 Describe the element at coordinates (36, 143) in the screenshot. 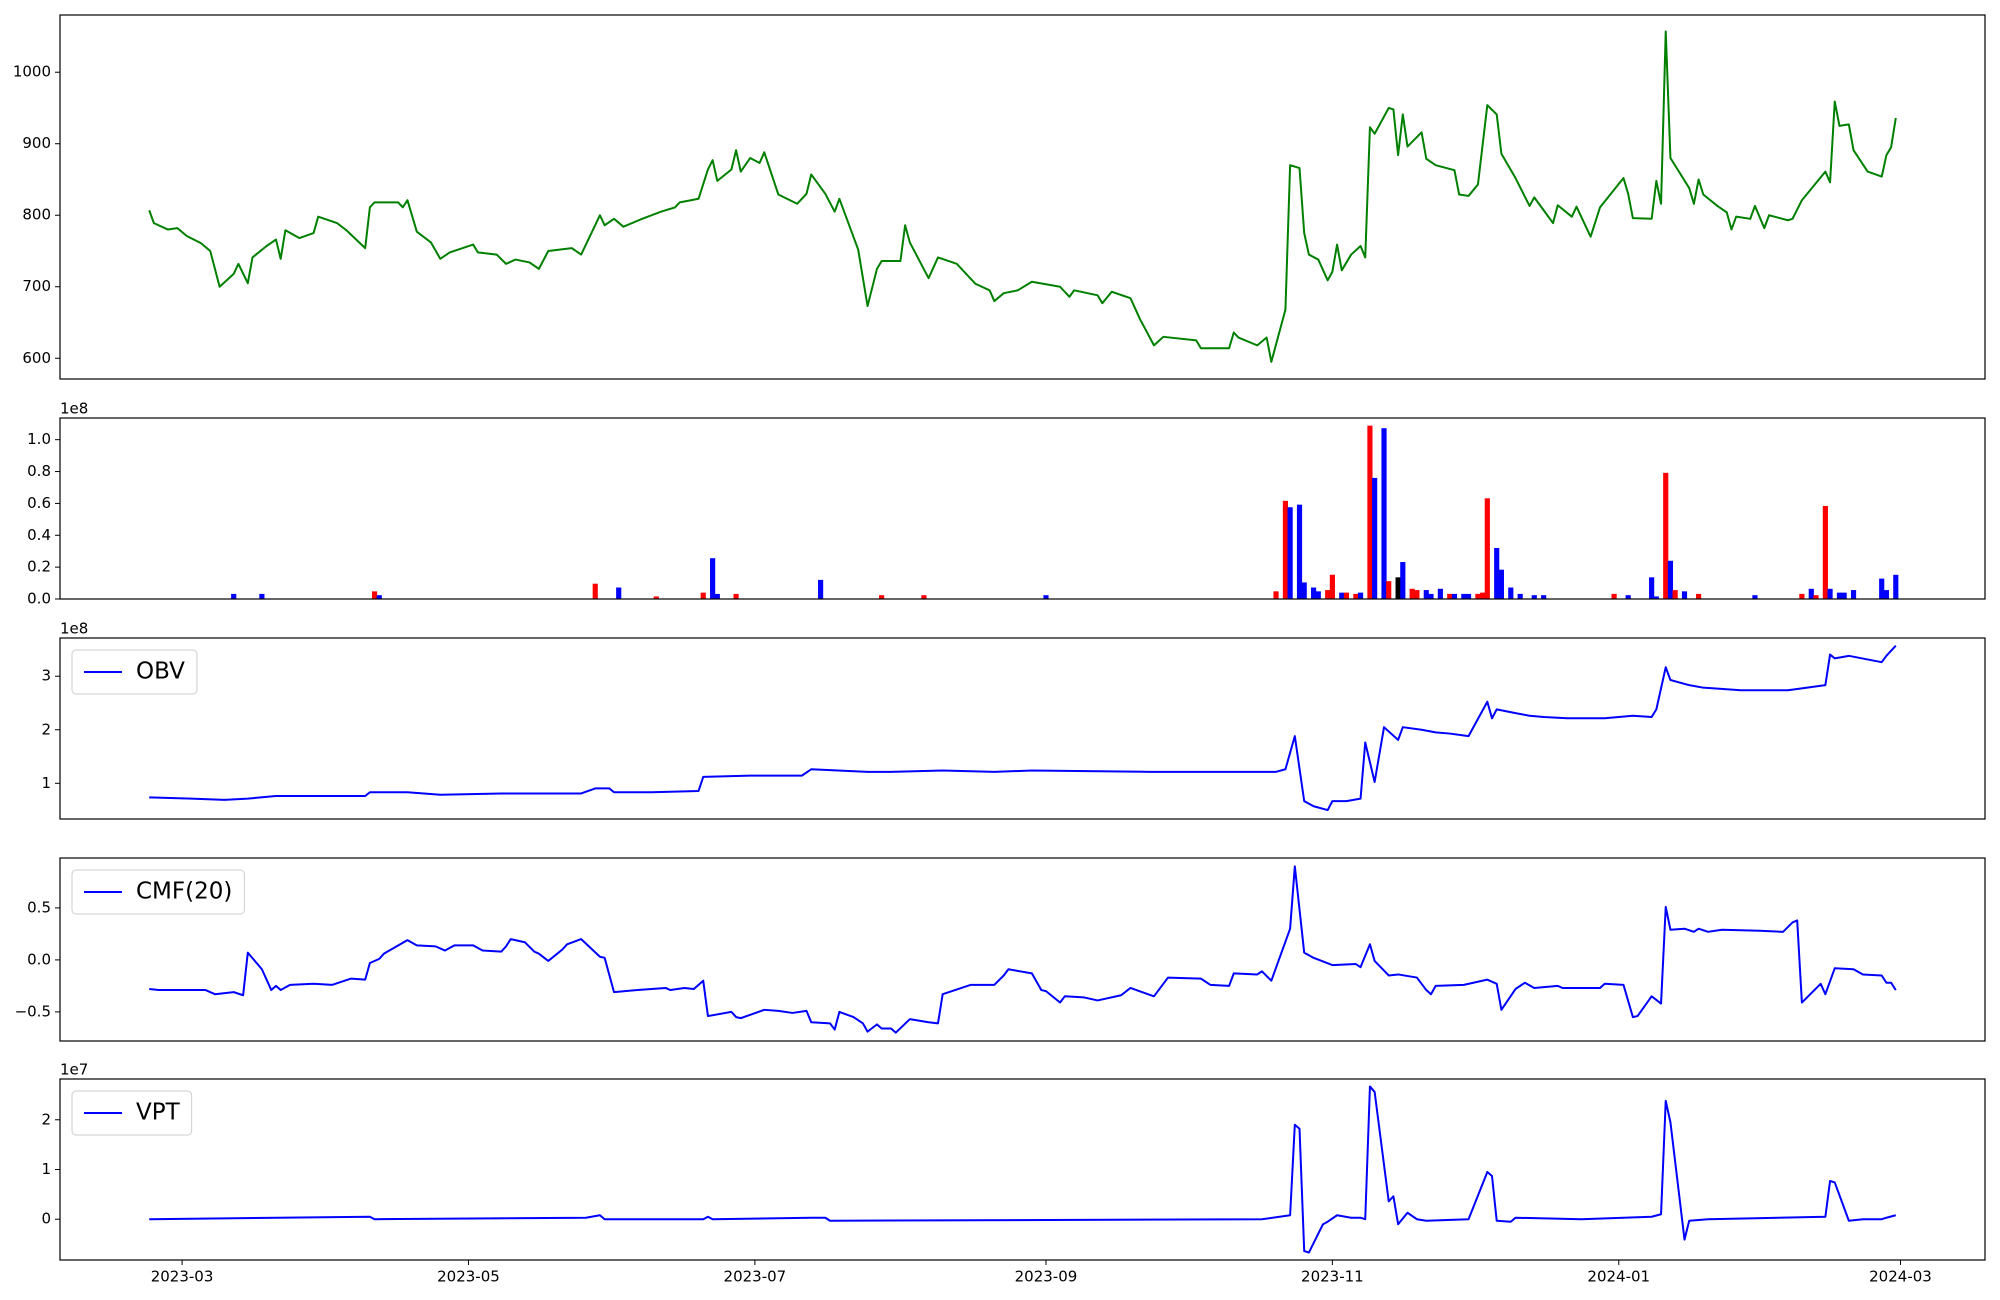

I see `y-tick-label: 900` at that location.